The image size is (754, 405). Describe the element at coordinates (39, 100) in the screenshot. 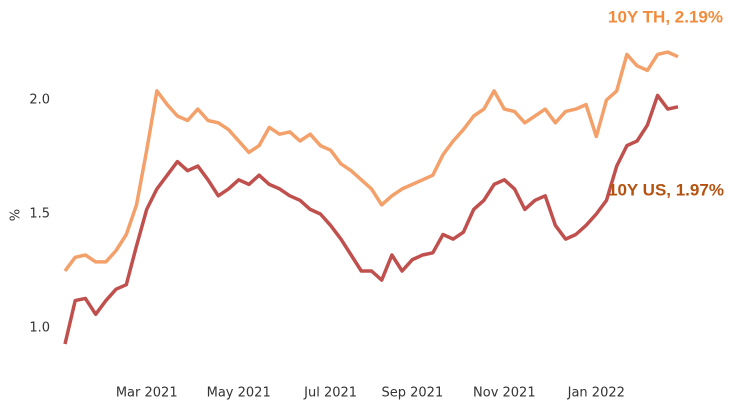

I see `y-tick-label: 2.0` at that location.